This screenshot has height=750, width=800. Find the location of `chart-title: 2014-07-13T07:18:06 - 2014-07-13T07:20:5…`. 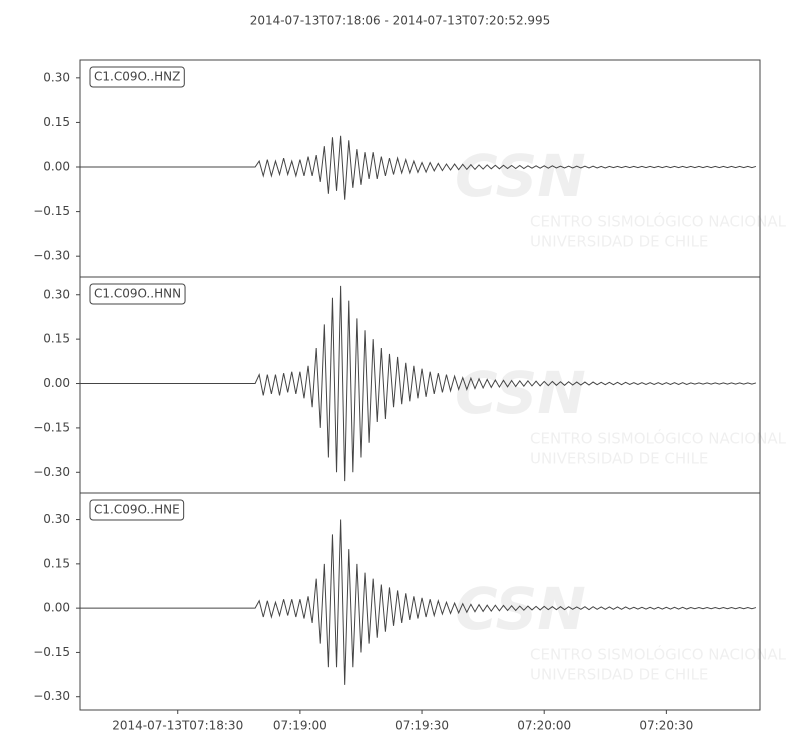

chart-title: 2014-07-13T07:18:06 - 2014-07-13T07:20:5… is located at coordinates (400, 21).